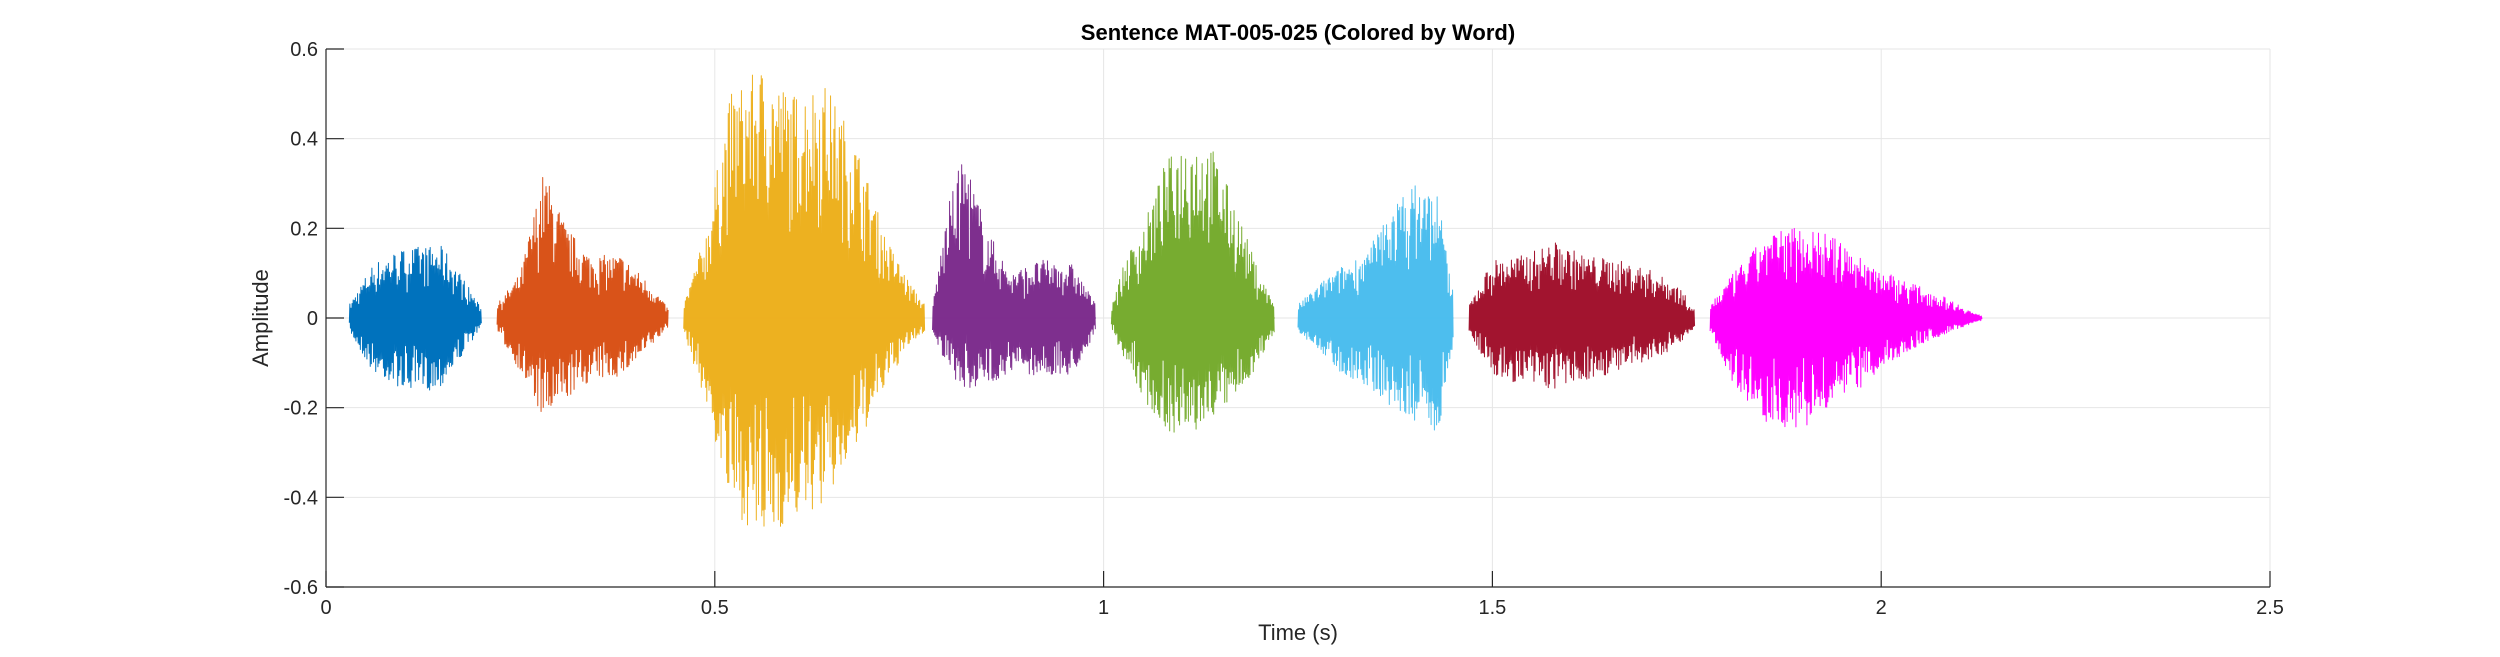 This screenshot has width=2500, height=657. Describe the element at coordinates (1881, 608) in the screenshot. I see `x-tick-label: 2` at that location.